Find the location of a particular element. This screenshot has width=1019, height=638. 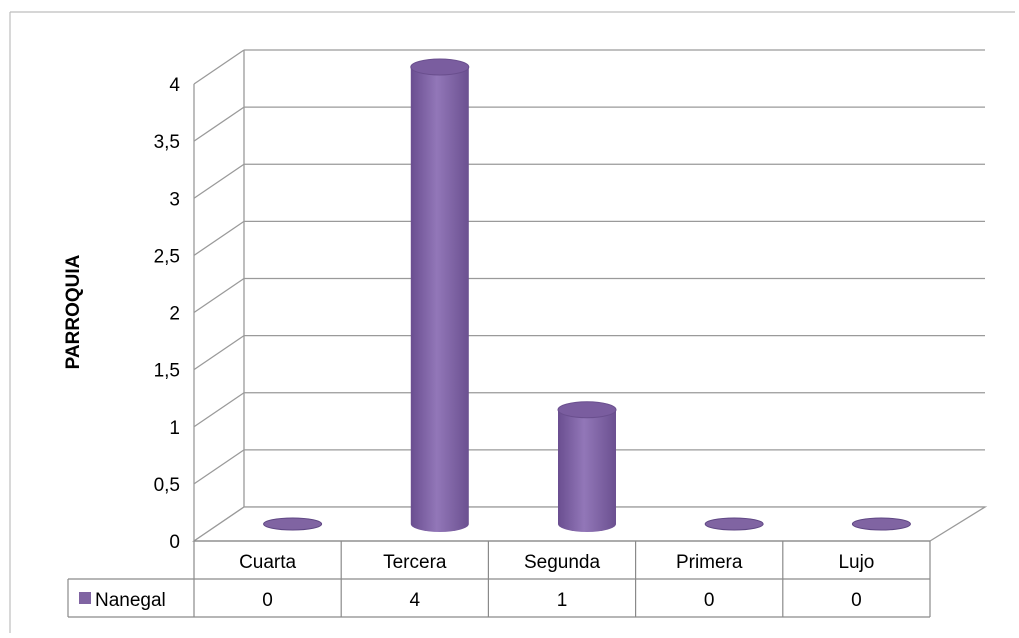

bar-top-segunda is located at coordinates (587, 410).